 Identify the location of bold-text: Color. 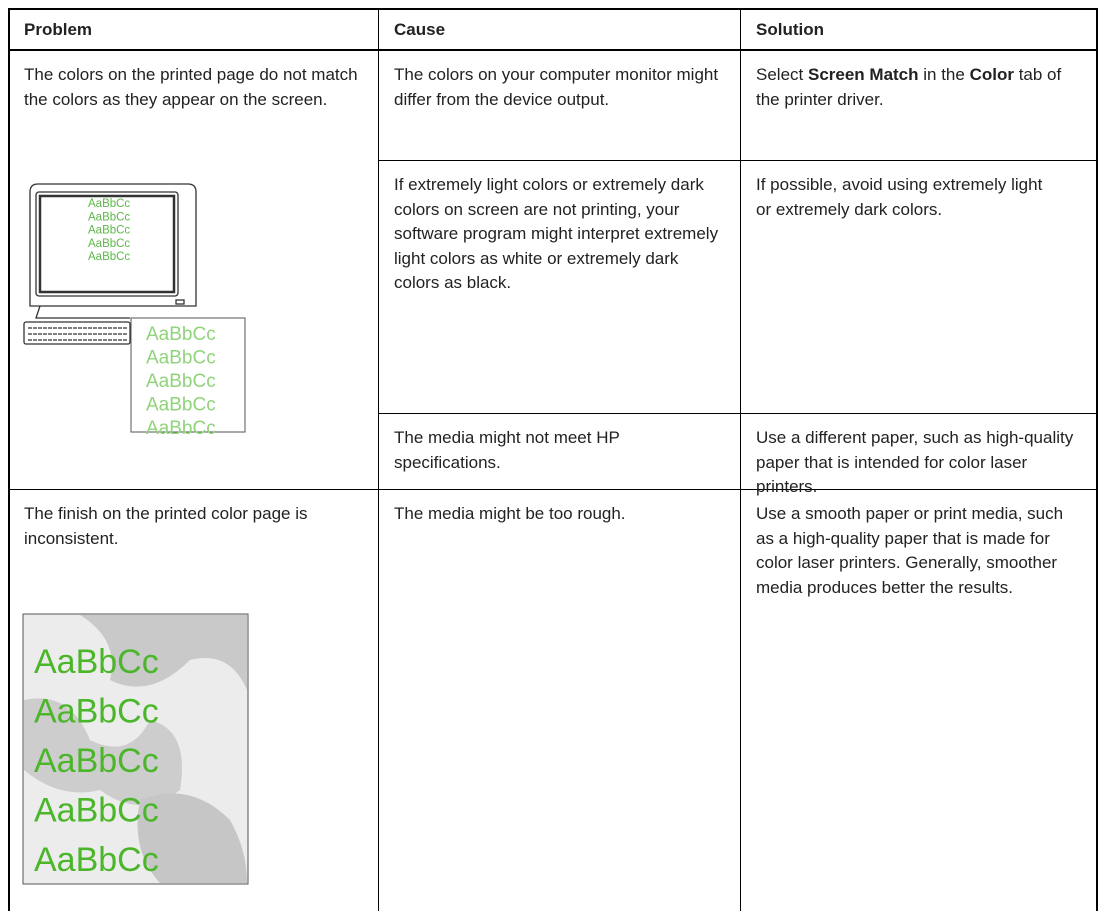
(991, 74).